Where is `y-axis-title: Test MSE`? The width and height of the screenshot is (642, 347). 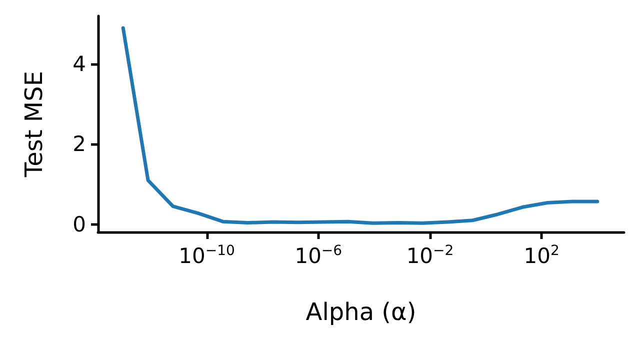
y-axis-title: Test MSE is located at coordinates (34, 124).